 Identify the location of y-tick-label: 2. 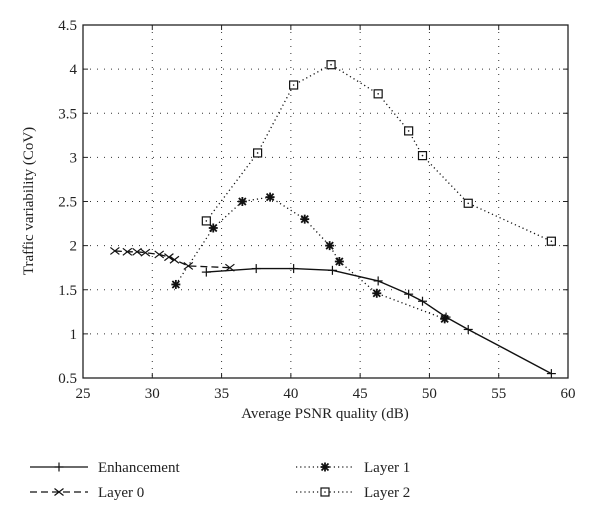
(74, 247).